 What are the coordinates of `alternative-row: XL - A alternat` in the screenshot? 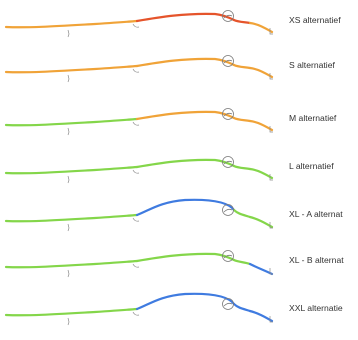 It's located at (173, 215).